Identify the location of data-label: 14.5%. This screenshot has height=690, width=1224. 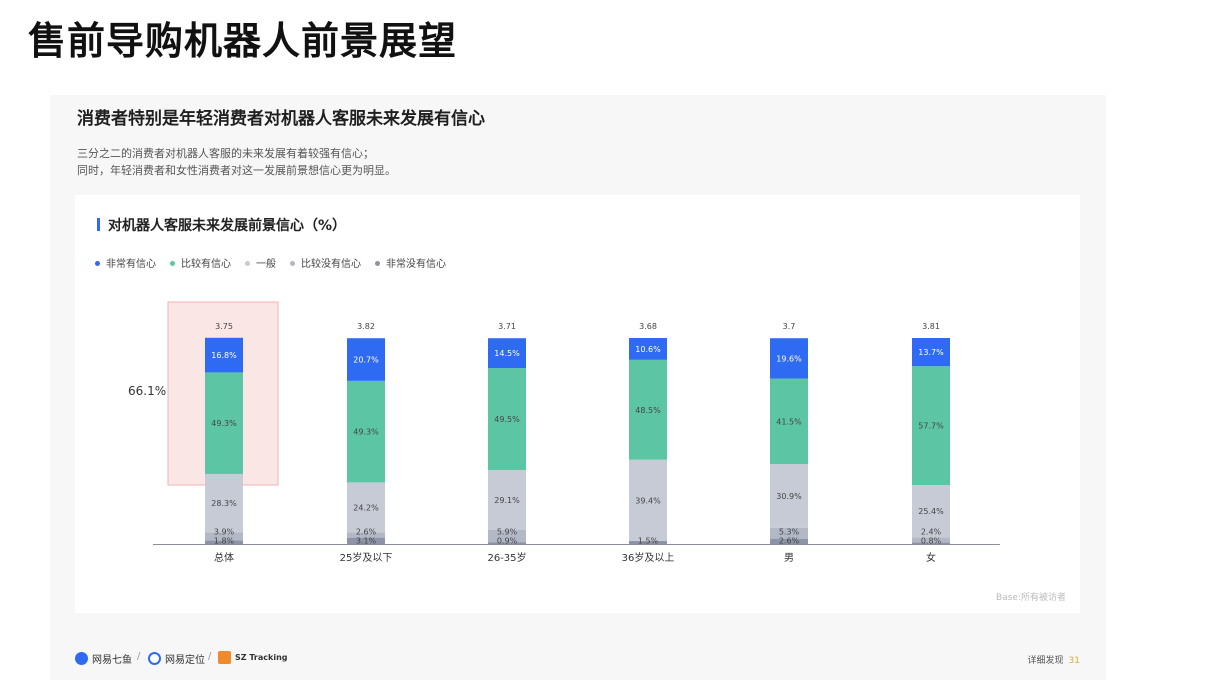
(507, 353).